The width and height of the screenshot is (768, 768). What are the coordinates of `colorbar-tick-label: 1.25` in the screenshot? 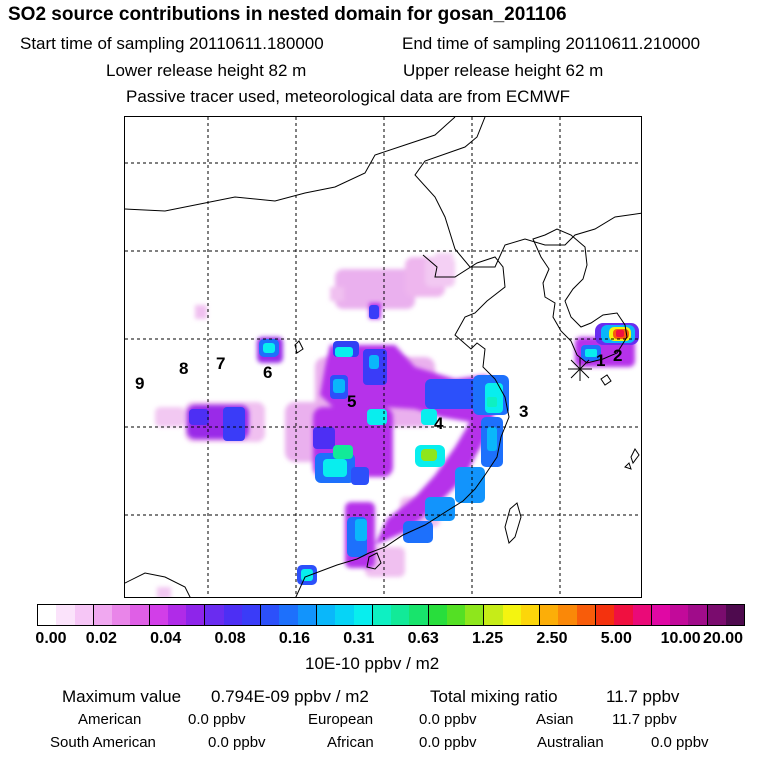 It's located at (487, 638).